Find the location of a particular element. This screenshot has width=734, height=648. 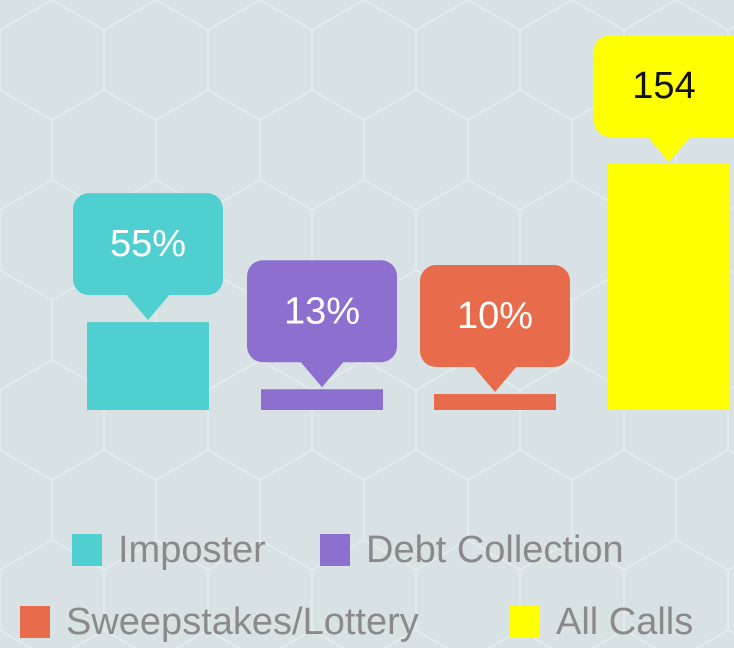

legend-label: Debt Collection is located at coordinates (495, 550).